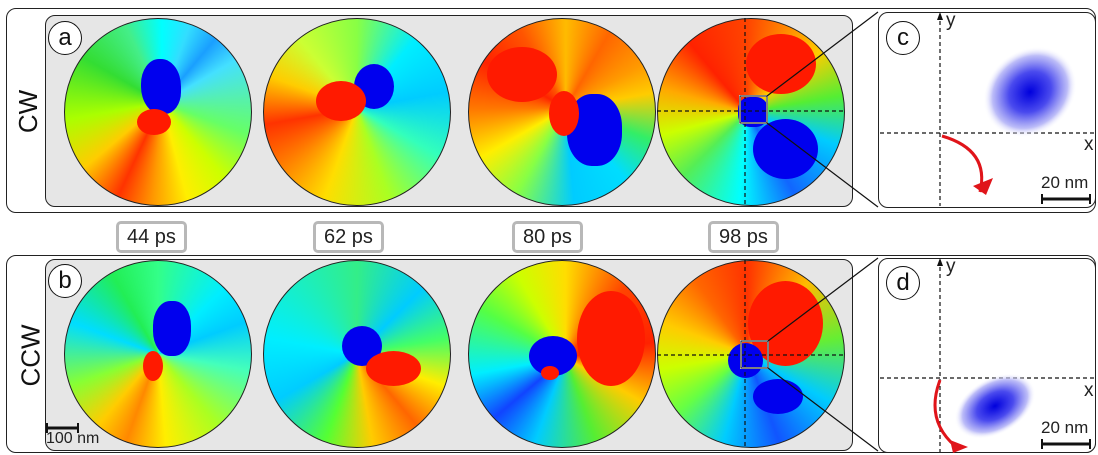 This screenshot has height=455, width=1098. What do you see at coordinates (1065, 427) in the screenshot?
I see `inset-d-scalebar-label: 20 nm` at bounding box center [1065, 427].